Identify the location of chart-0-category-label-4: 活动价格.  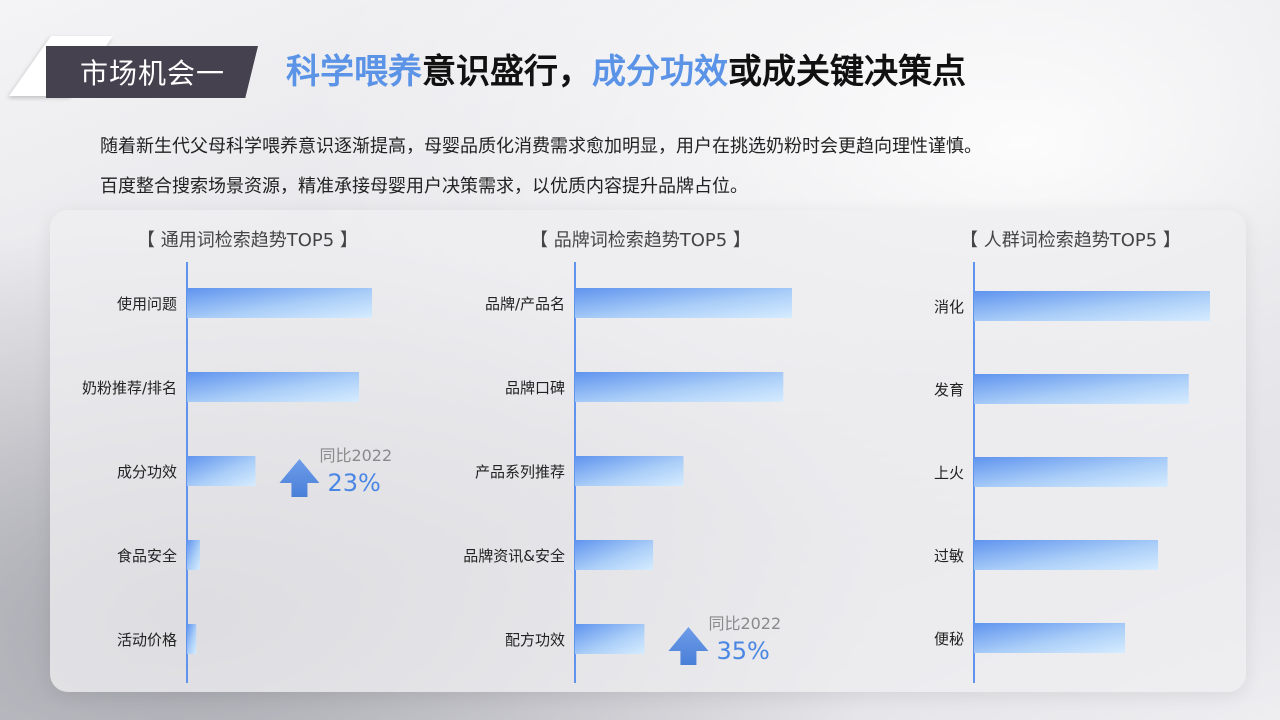
(147, 640).